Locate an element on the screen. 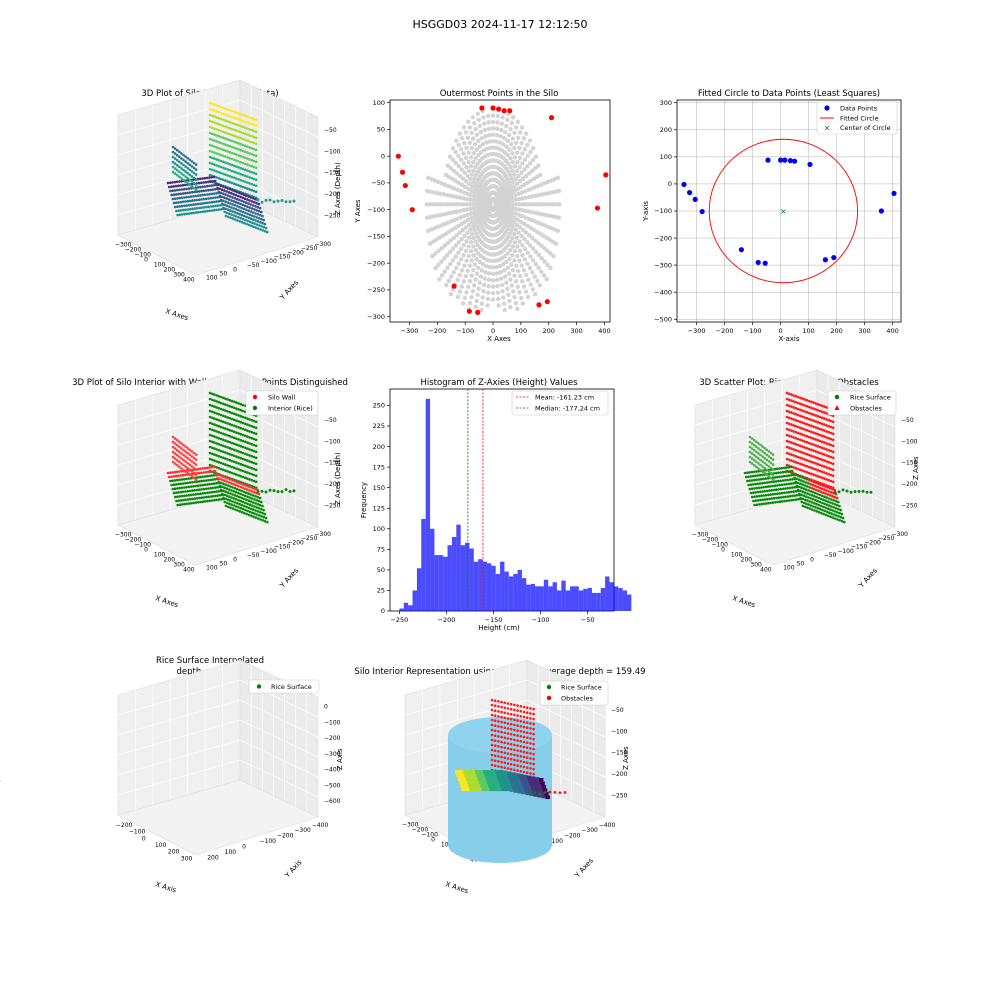 The width and height of the screenshot is (1000, 1000). y-tick-label: 100 is located at coordinates (379, 103).